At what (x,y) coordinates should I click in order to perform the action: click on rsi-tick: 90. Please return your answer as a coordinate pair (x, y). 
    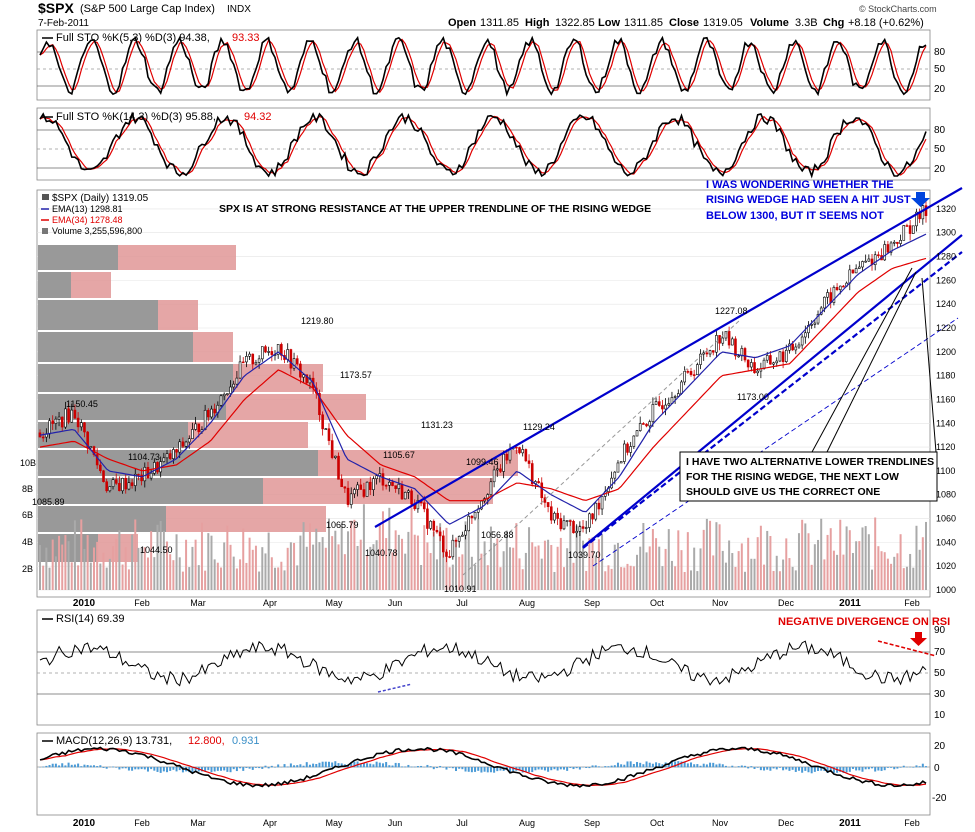
    Looking at the image, I should click on (940, 630).